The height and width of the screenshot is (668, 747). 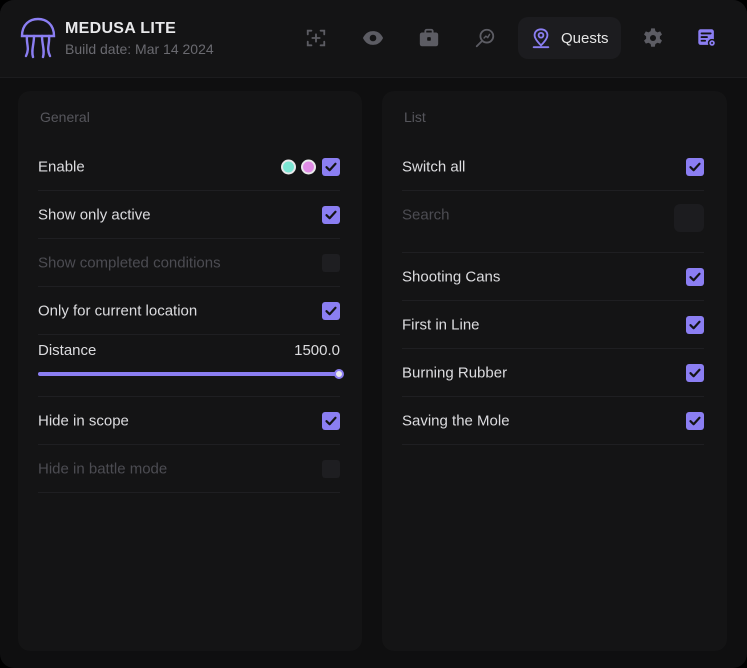 I want to click on hide-in-scope-label: Hide in scope, so click(x=83, y=420).